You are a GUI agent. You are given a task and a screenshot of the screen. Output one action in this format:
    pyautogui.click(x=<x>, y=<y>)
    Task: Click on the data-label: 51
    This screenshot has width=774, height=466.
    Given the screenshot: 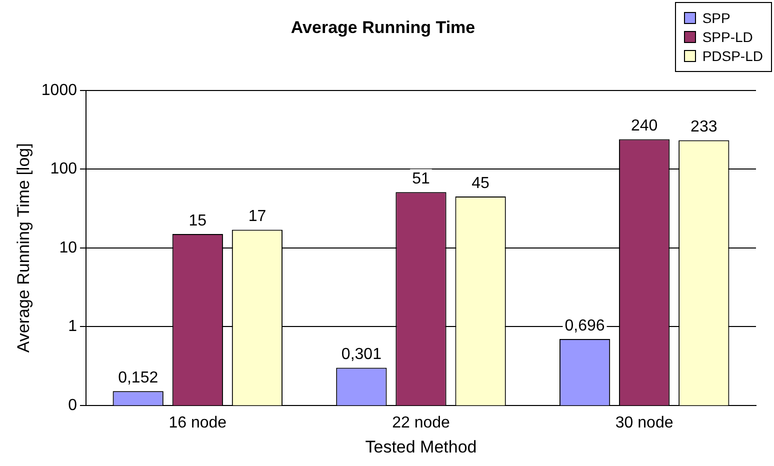 What is the action you would take?
    pyautogui.click(x=421, y=179)
    